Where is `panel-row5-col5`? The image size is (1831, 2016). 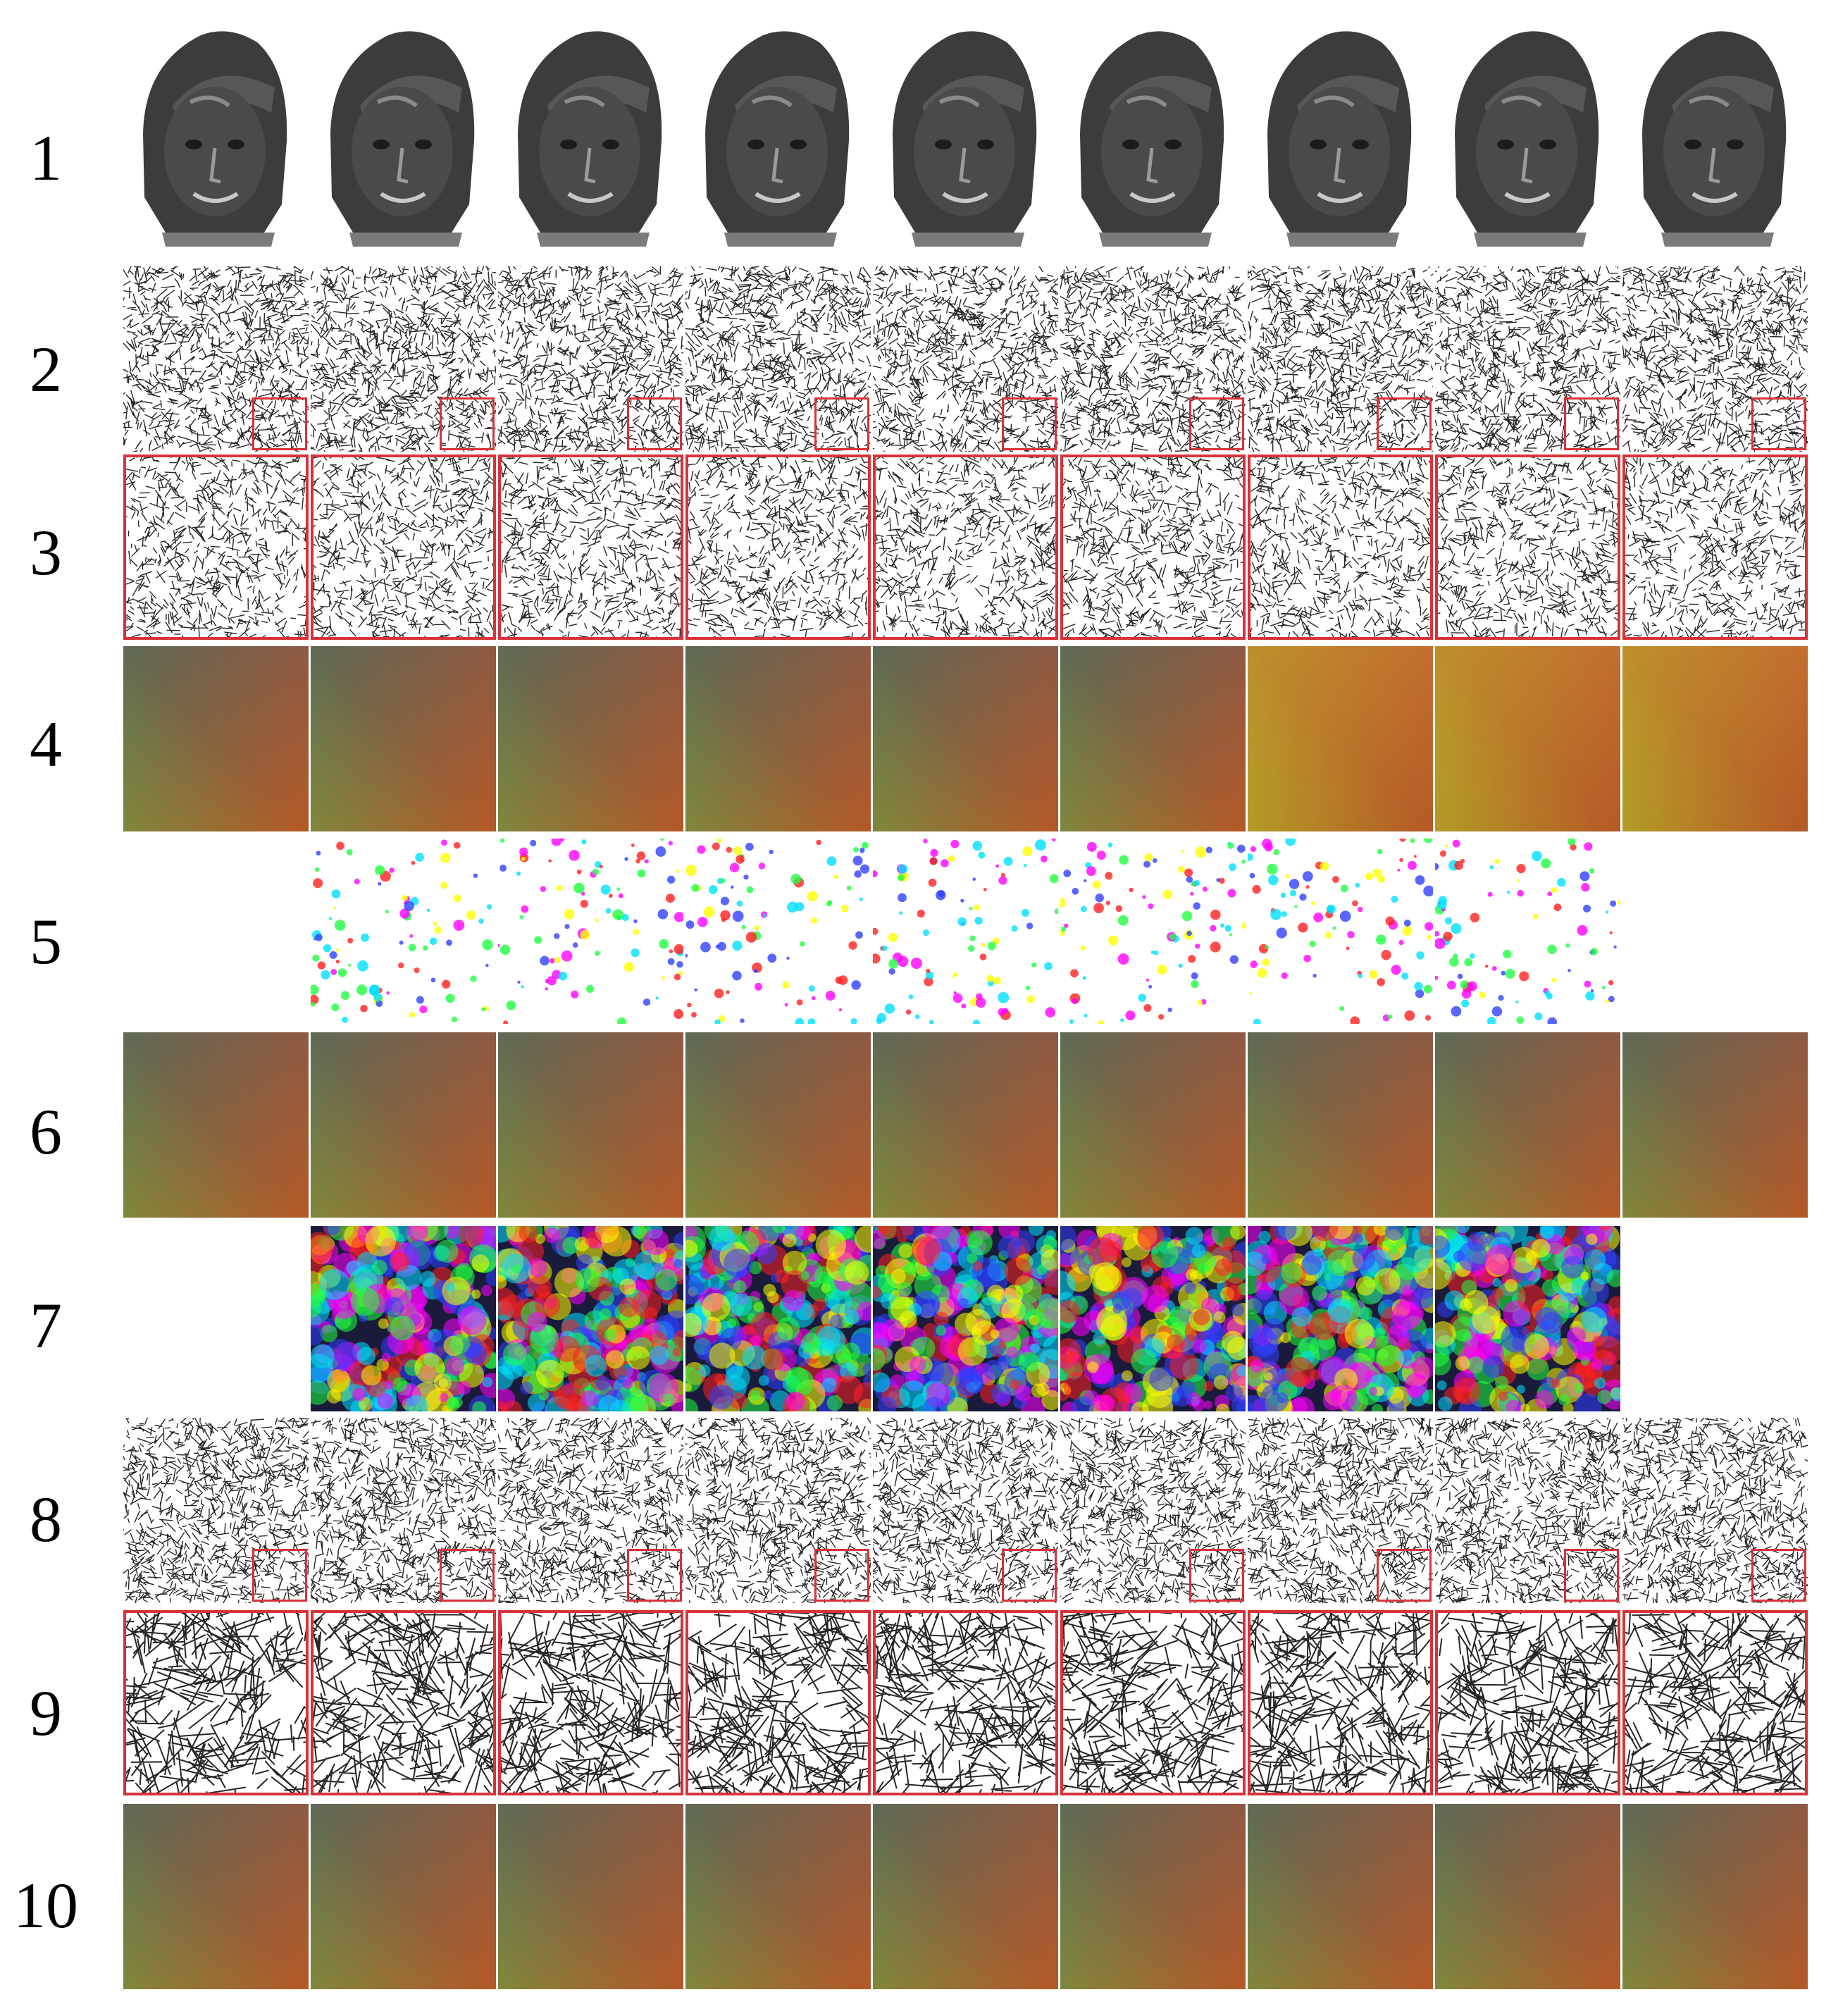
panel-row5-col5 is located at coordinates (965, 931).